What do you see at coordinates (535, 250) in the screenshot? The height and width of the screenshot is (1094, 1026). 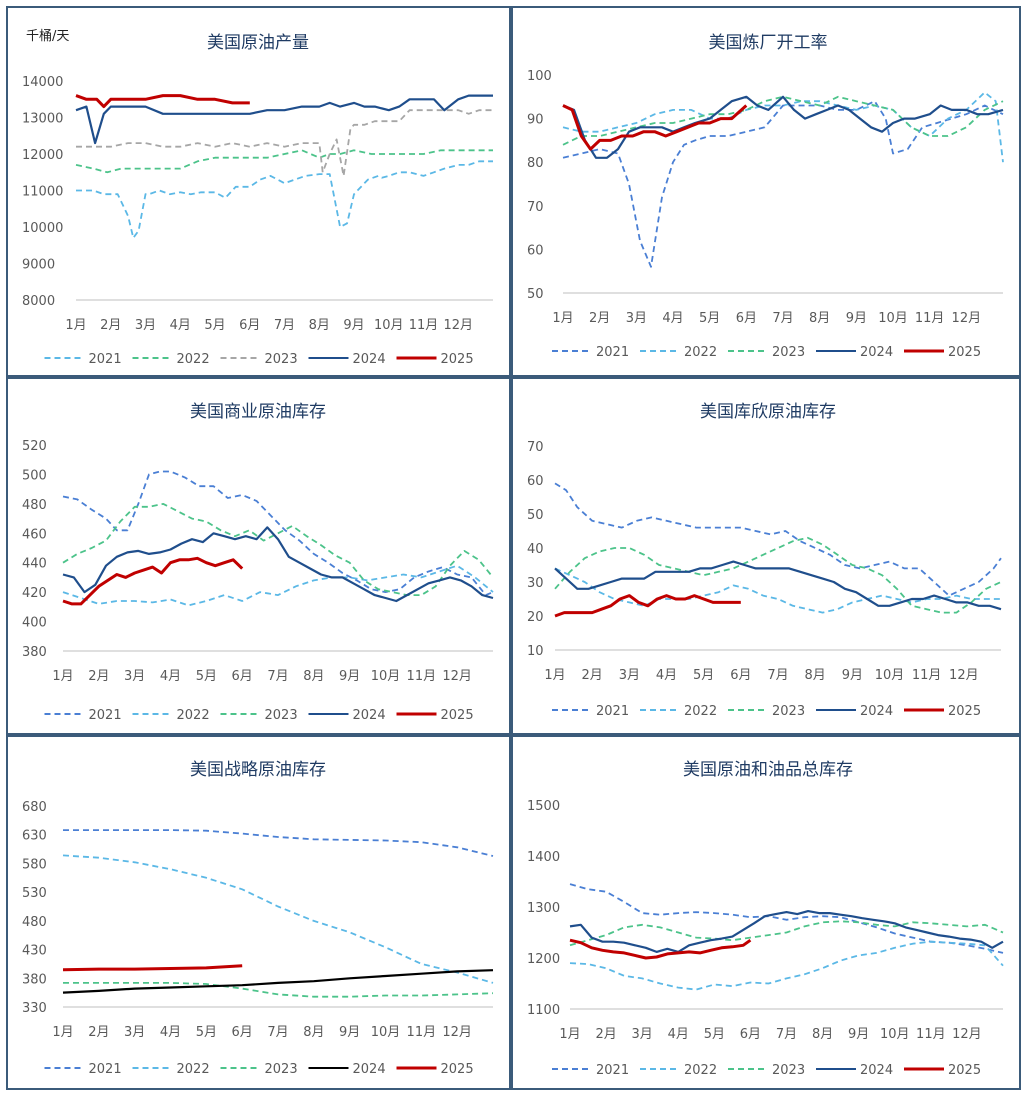 I see `y-tick-label: 60` at bounding box center [535, 250].